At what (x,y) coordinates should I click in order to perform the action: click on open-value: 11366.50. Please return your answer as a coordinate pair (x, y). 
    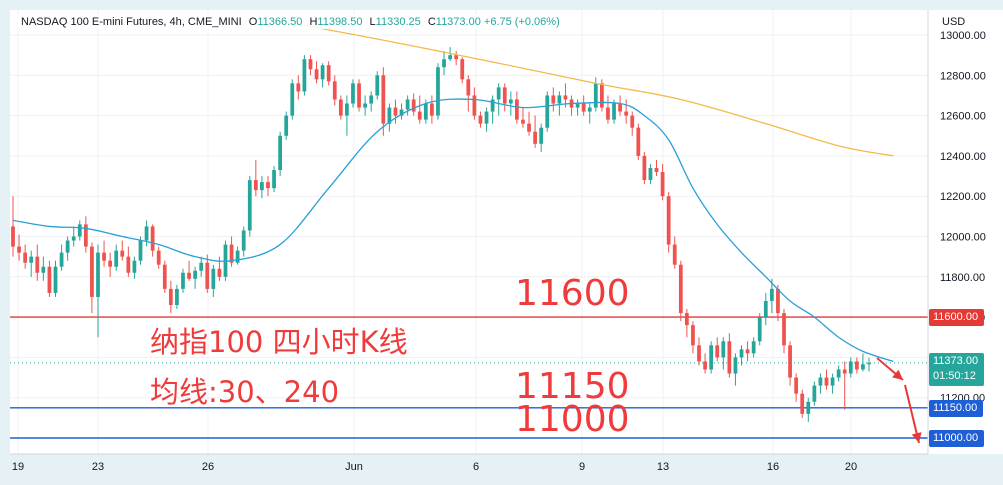
    Looking at the image, I should click on (280, 22).